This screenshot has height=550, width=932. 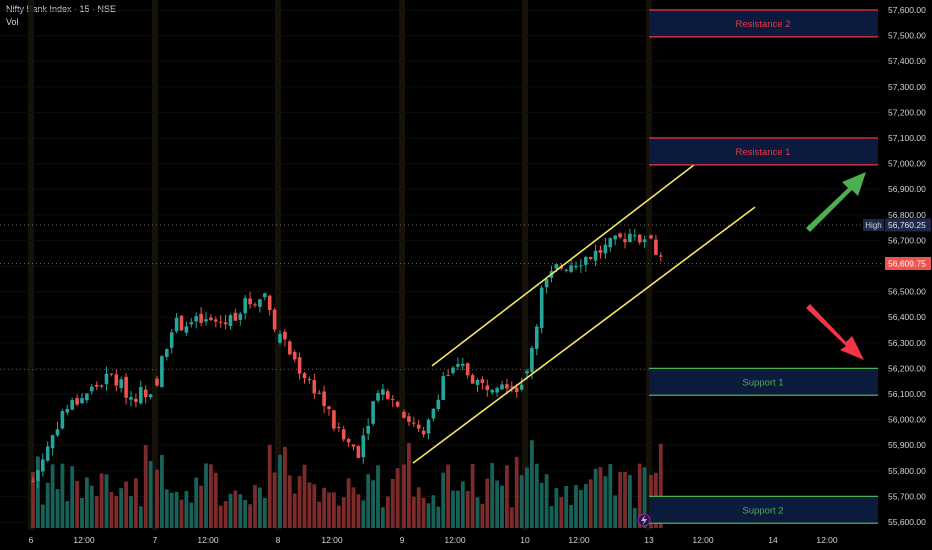 What do you see at coordinates (907, 471) in the screenshot?
I see `y-tick-label: 55,800.00` at bounding box center [907, 471].